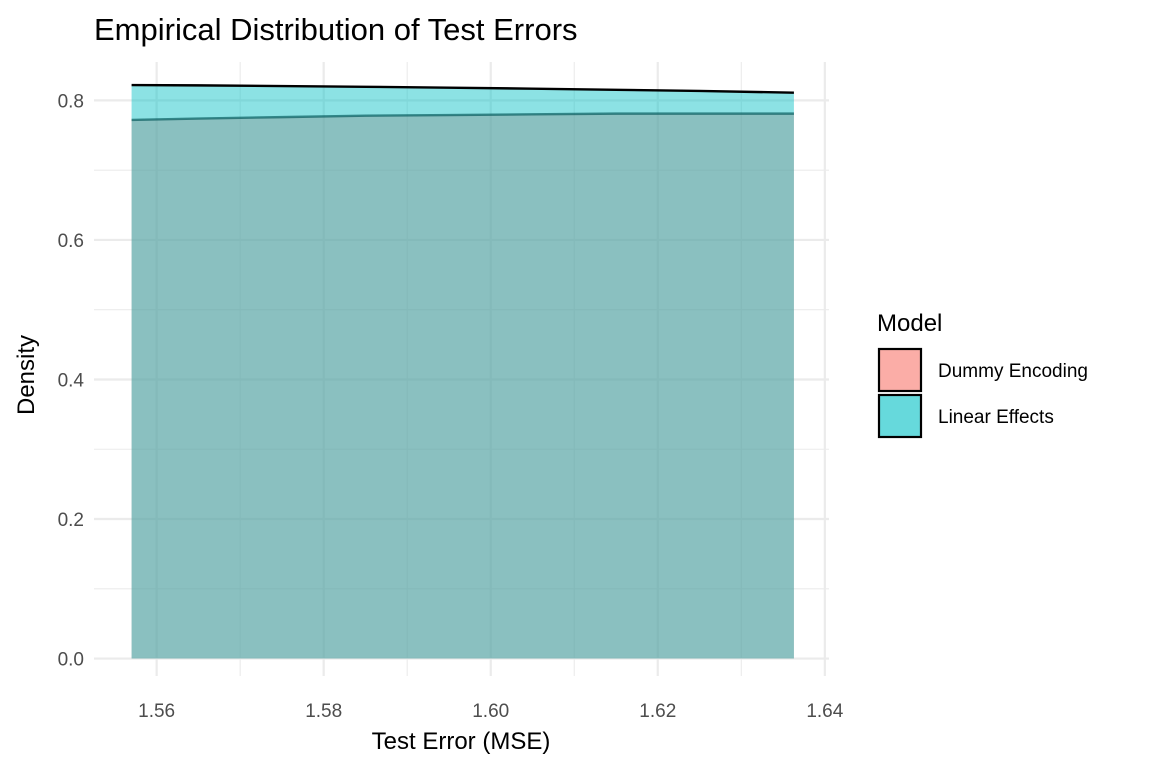  I want to click on x-tick-label: 1.60, so click(490, 711).